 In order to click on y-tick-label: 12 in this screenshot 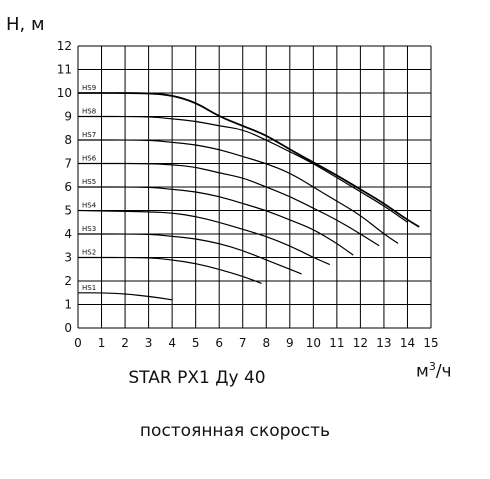, I will do `click(64, 46)`.